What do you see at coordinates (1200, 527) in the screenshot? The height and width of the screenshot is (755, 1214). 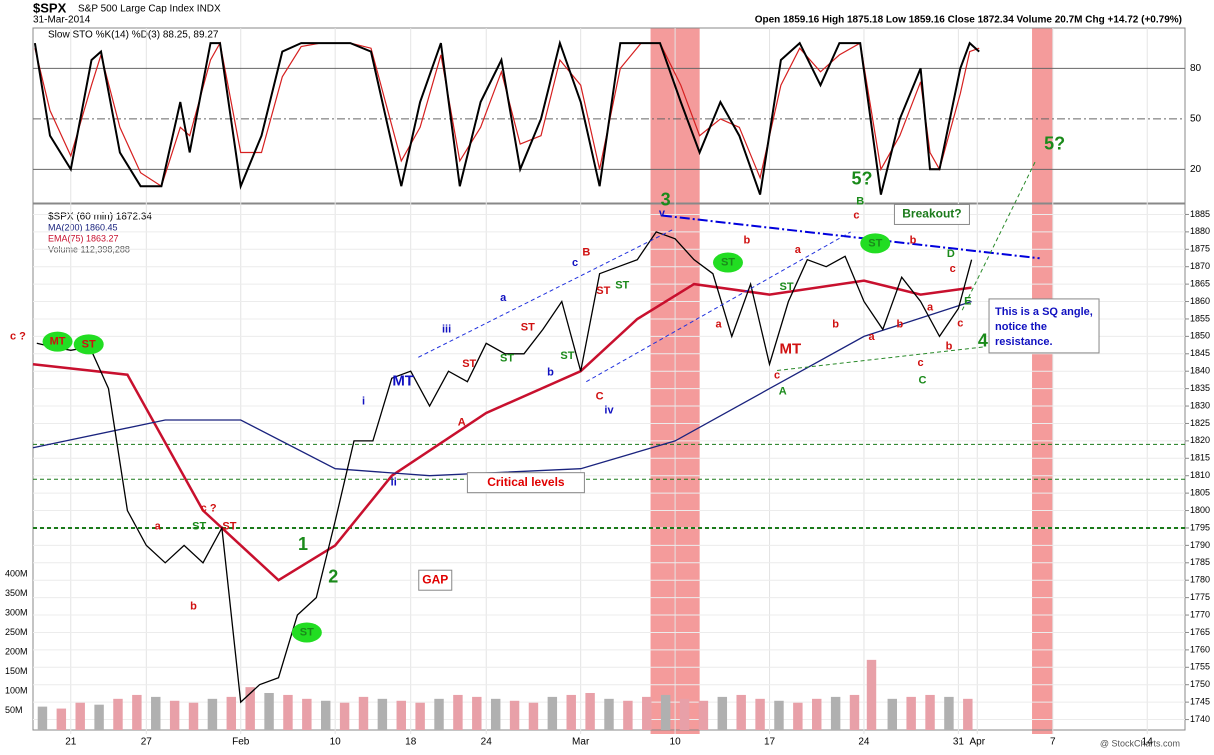 I see `y-tick-label: 1795` at bounding box center [1200, 527].